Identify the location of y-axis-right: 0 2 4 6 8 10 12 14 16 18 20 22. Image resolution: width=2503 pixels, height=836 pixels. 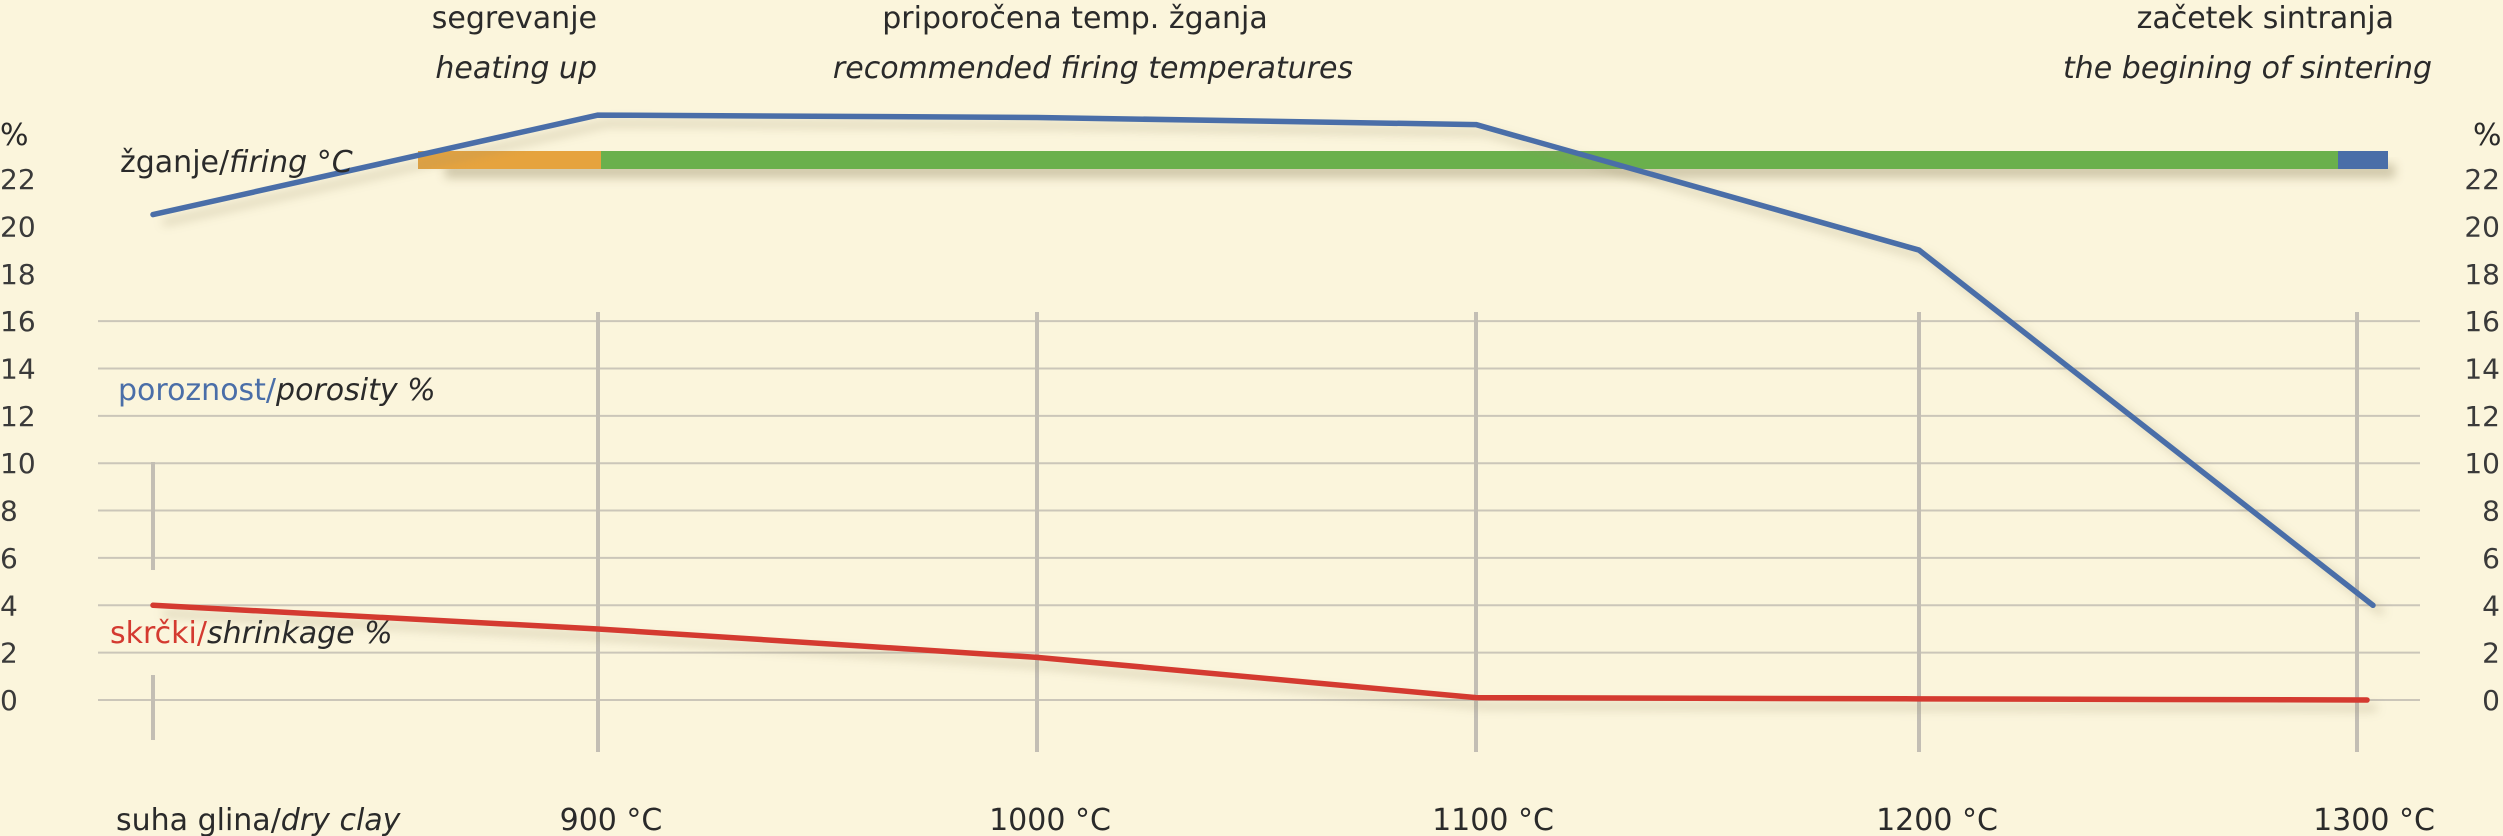
(2482, 440).